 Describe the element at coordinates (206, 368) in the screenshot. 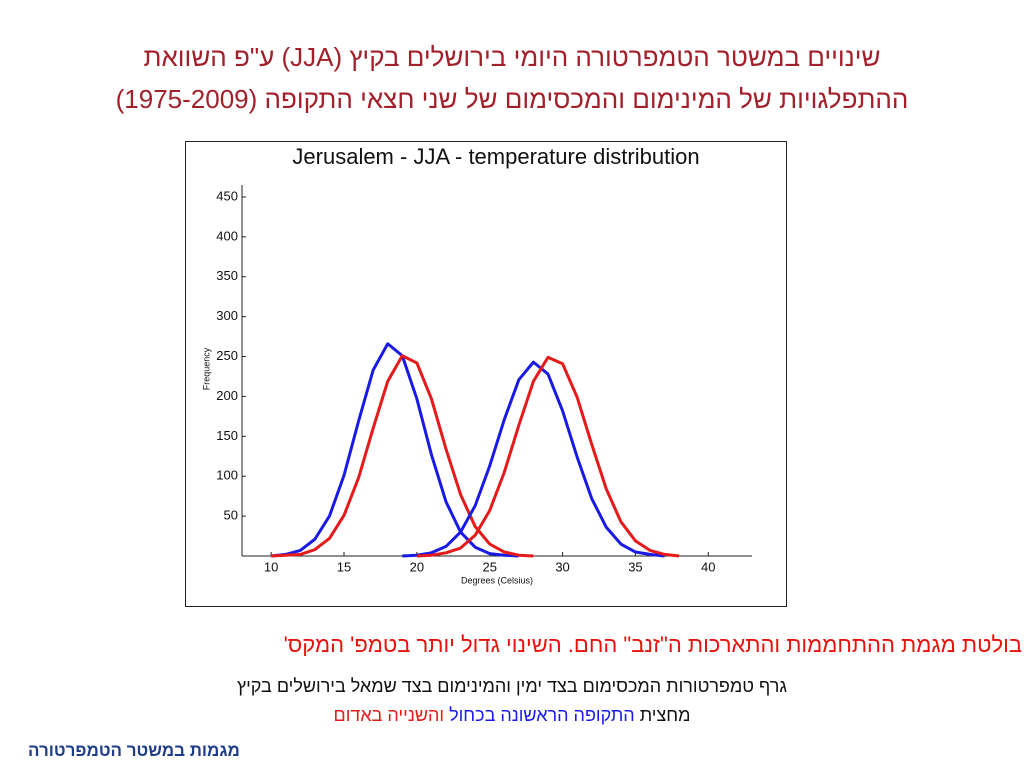

I see `y-axis-label: Frequency` at that location.